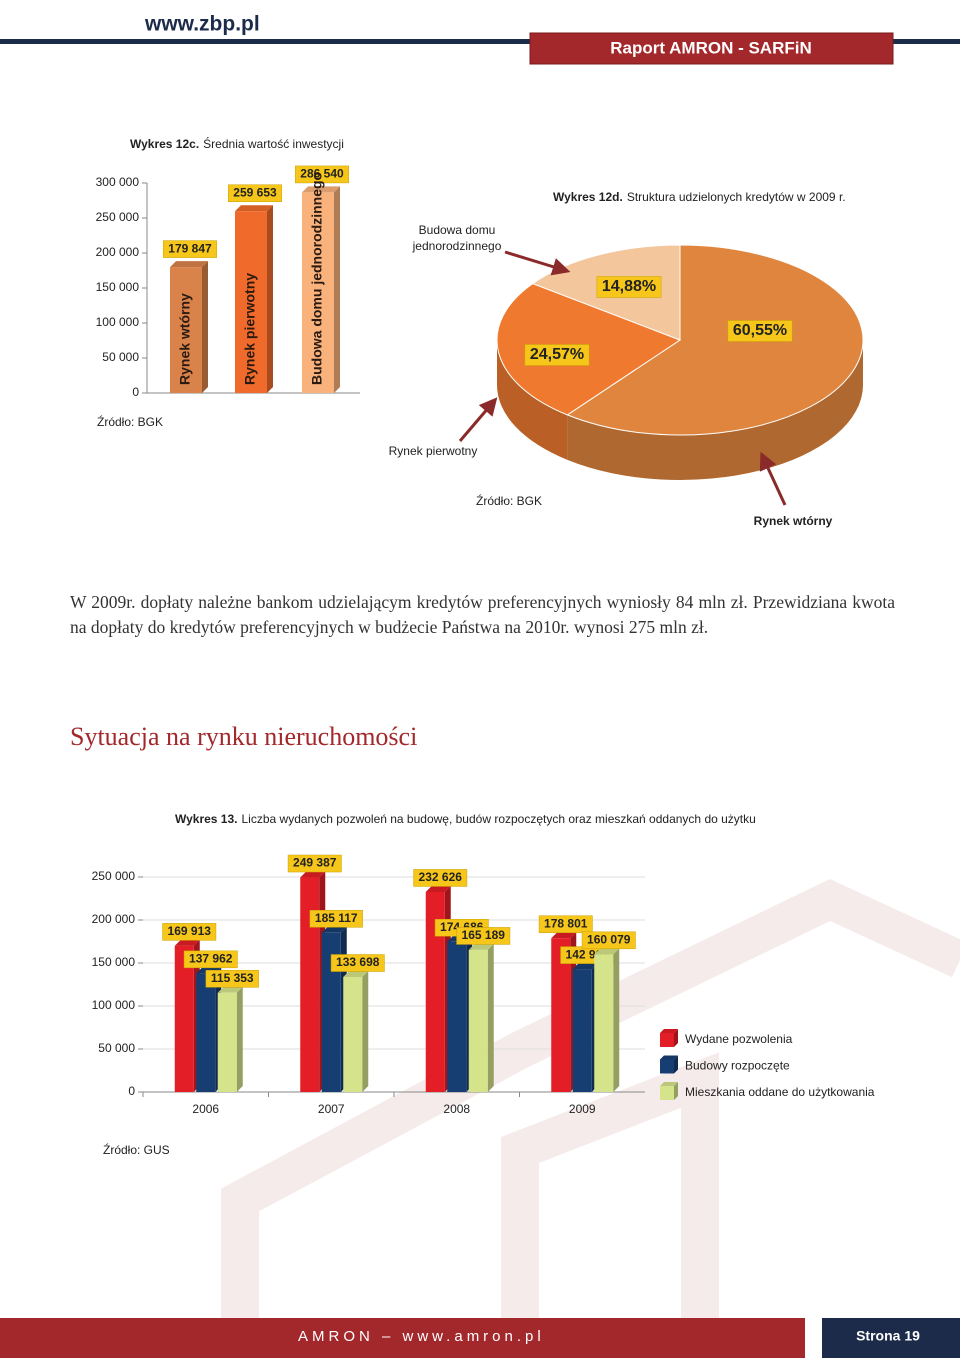 Image resolution: width=960 pixels, height=1358 pixels. Describe the element at coordinates (232, 978) in the screenshot. I see `value-label: 115 353` at that location.